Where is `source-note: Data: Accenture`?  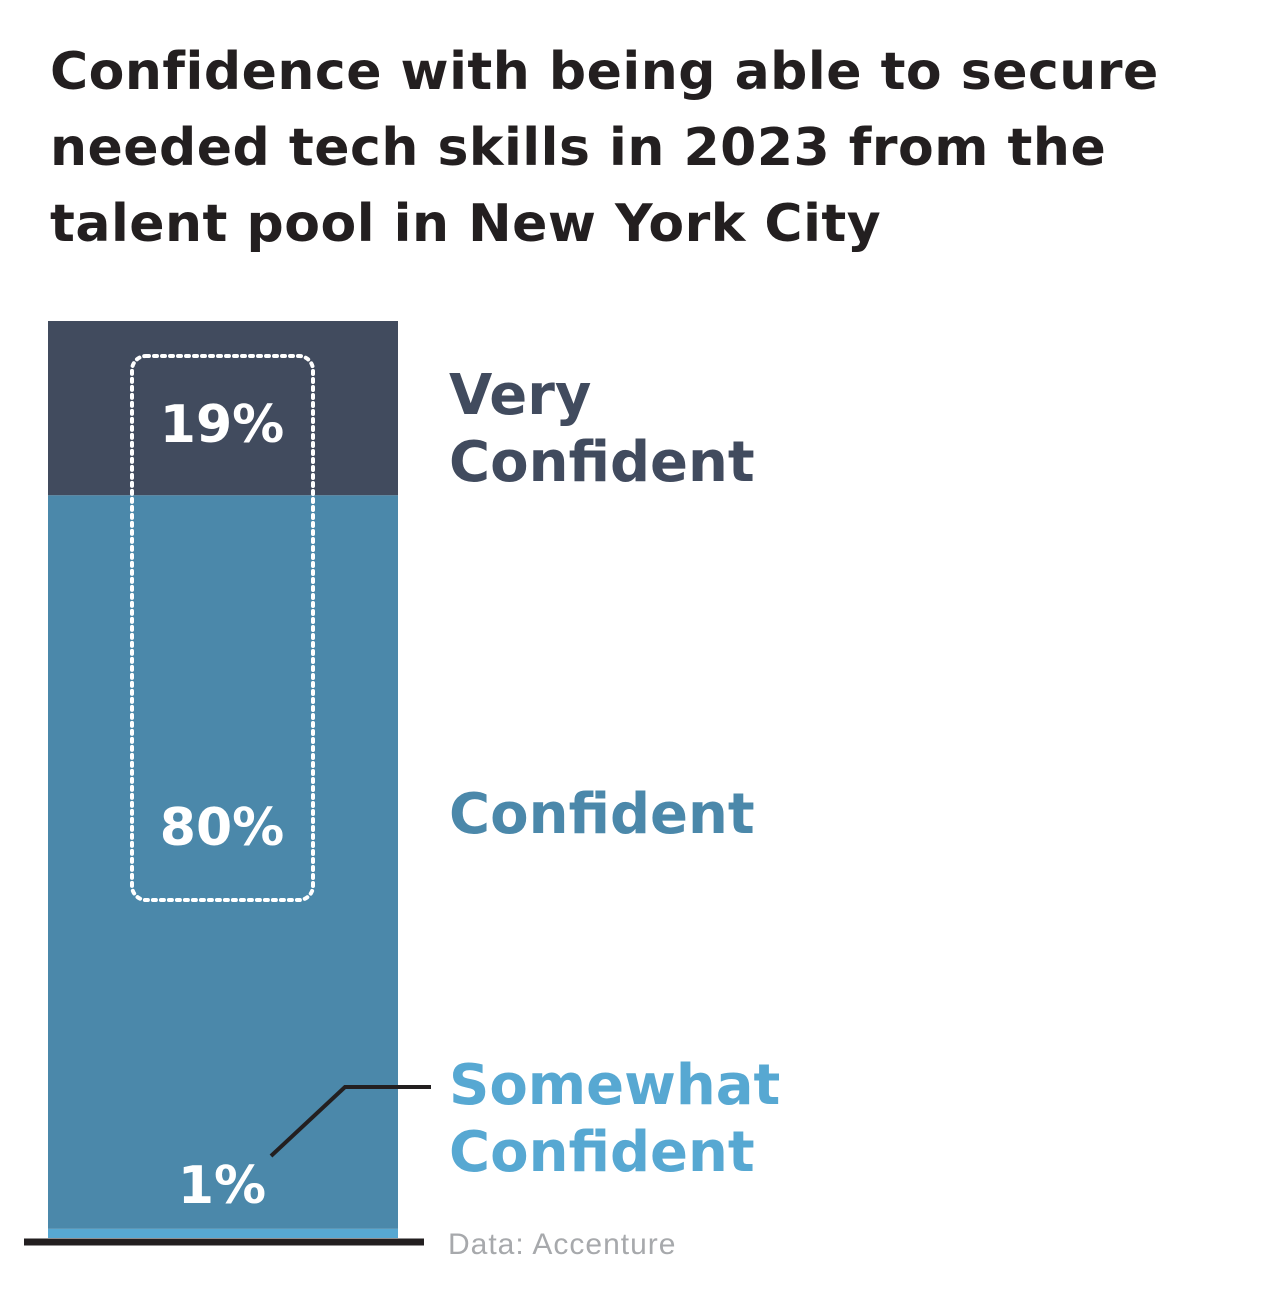 source-note: Data: Accenture is located at coordinates (562, 1244).